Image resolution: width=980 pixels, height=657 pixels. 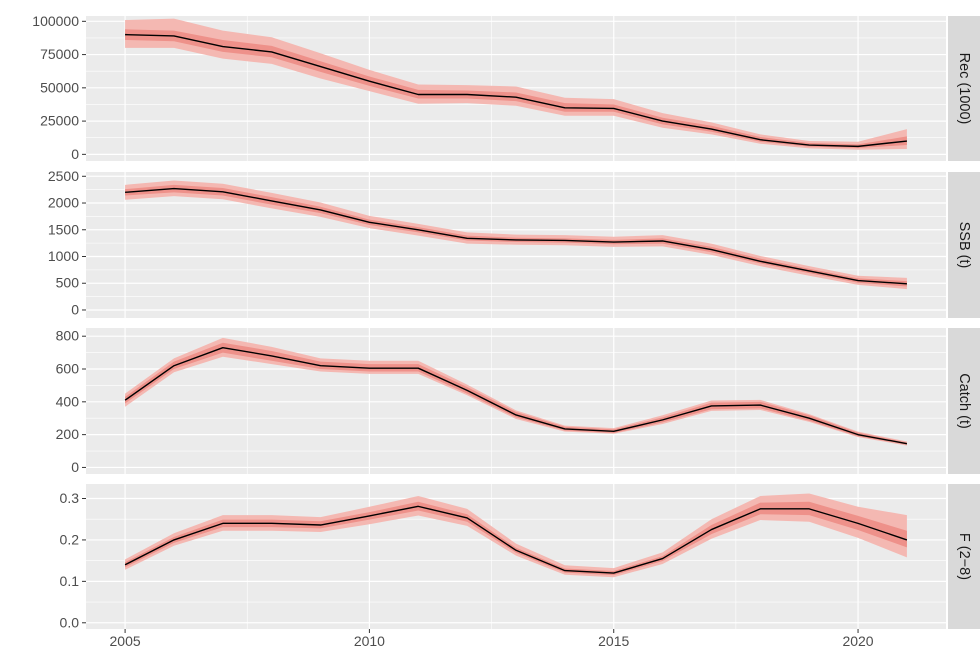 I want to click on y-tick-label: 2000, so click(x=63, y=203).